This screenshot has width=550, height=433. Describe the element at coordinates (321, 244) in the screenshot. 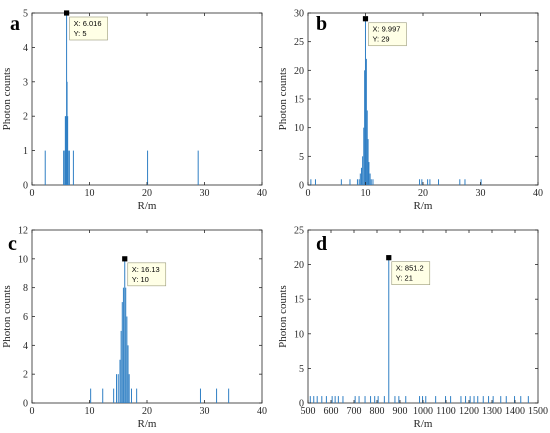

I see `panel-label-d: d` at that location.